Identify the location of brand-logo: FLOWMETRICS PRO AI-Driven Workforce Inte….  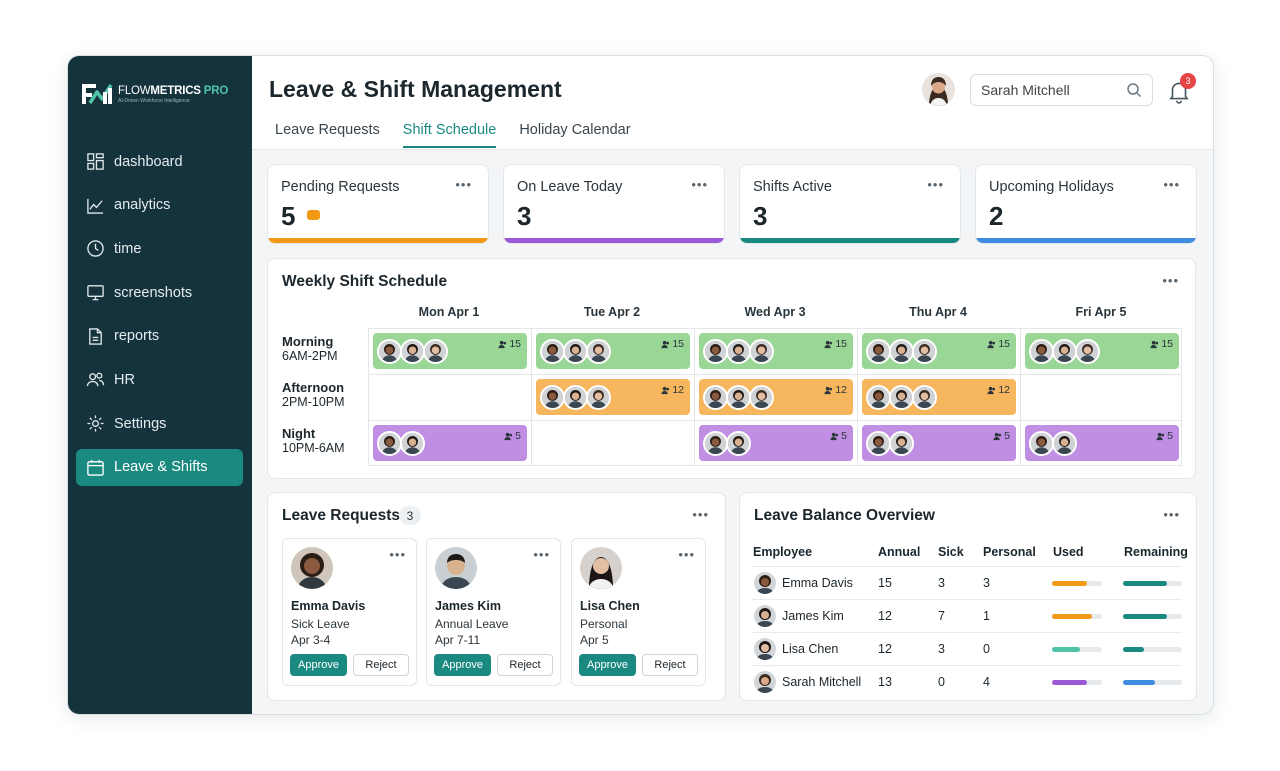
(154, 94).